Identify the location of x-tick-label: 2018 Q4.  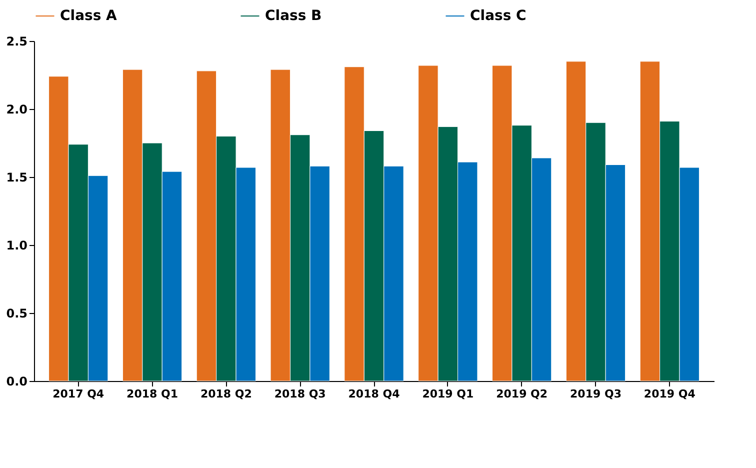
(374, 394).